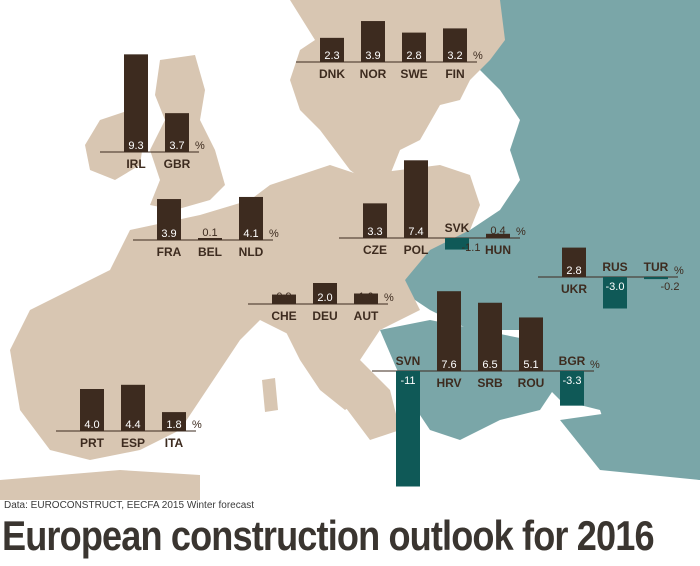 This screenshot has height=566, width=700. I want to click on bar-bgr, so click(572, 388).